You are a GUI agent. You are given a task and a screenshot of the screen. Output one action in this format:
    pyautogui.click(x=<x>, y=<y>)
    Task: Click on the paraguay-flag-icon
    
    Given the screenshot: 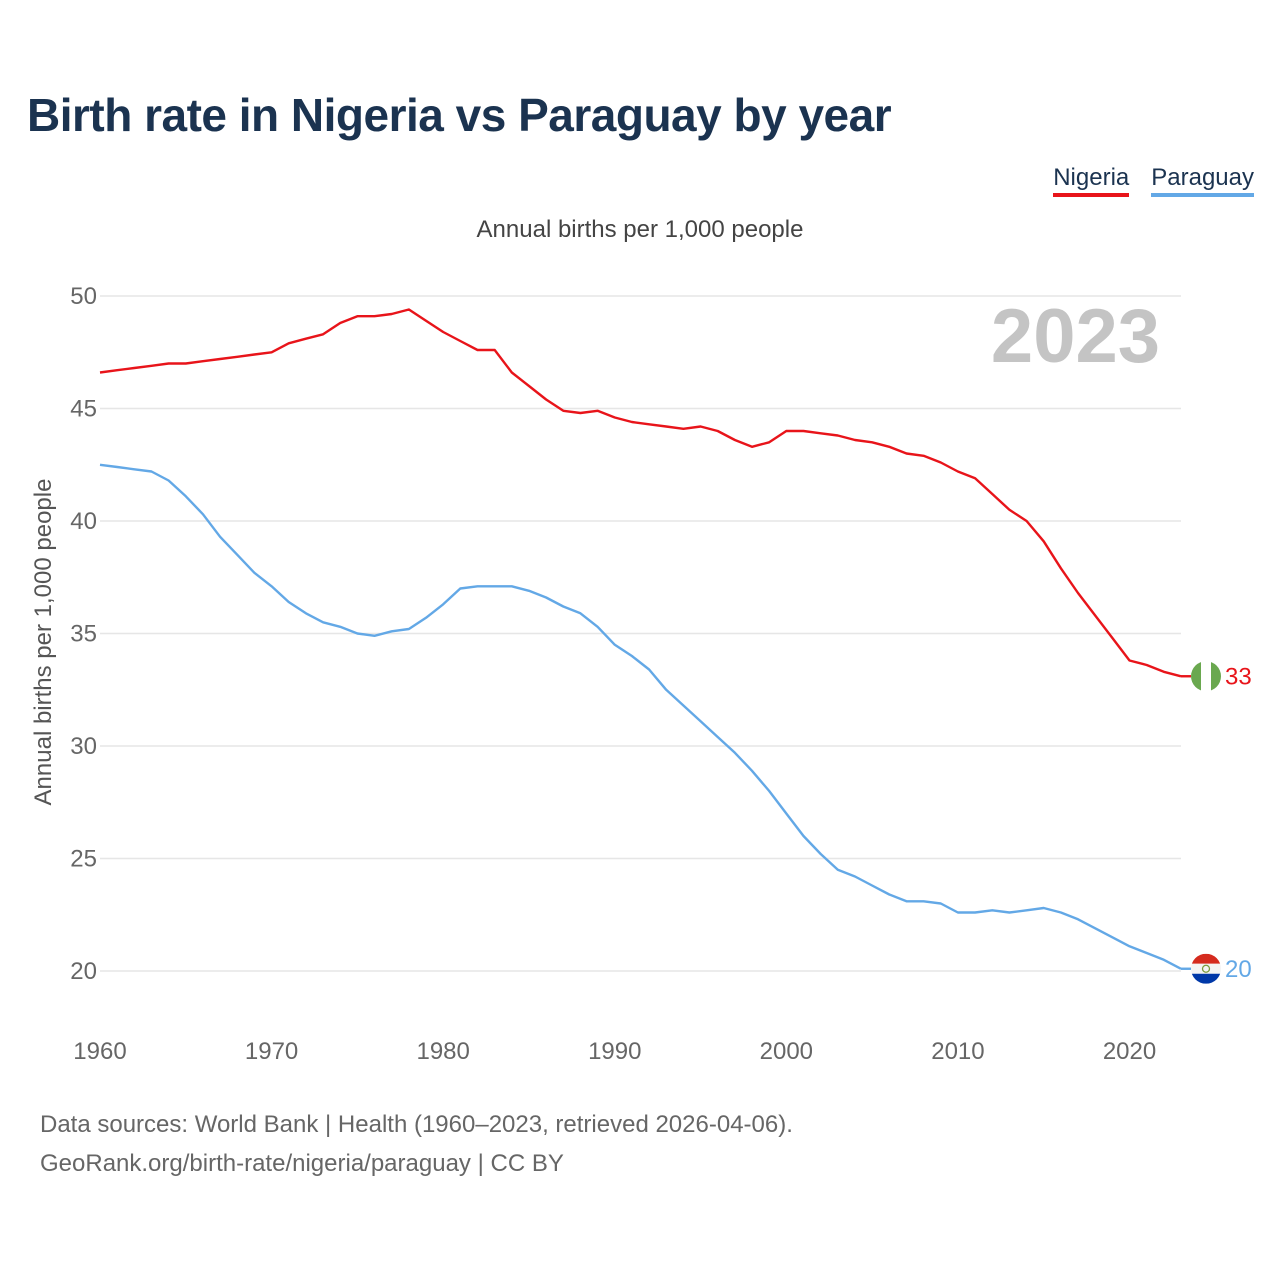 What is the action you would take?
    pyautogui.click(x=1206, y=968)
    